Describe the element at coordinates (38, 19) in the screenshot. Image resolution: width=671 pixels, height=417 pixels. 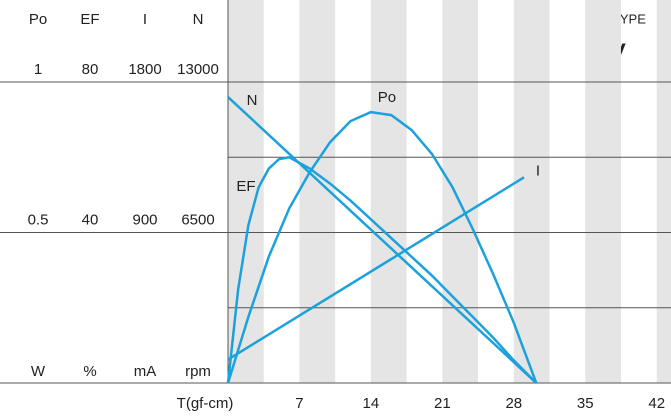
I see `axis-name: Po` at that location.